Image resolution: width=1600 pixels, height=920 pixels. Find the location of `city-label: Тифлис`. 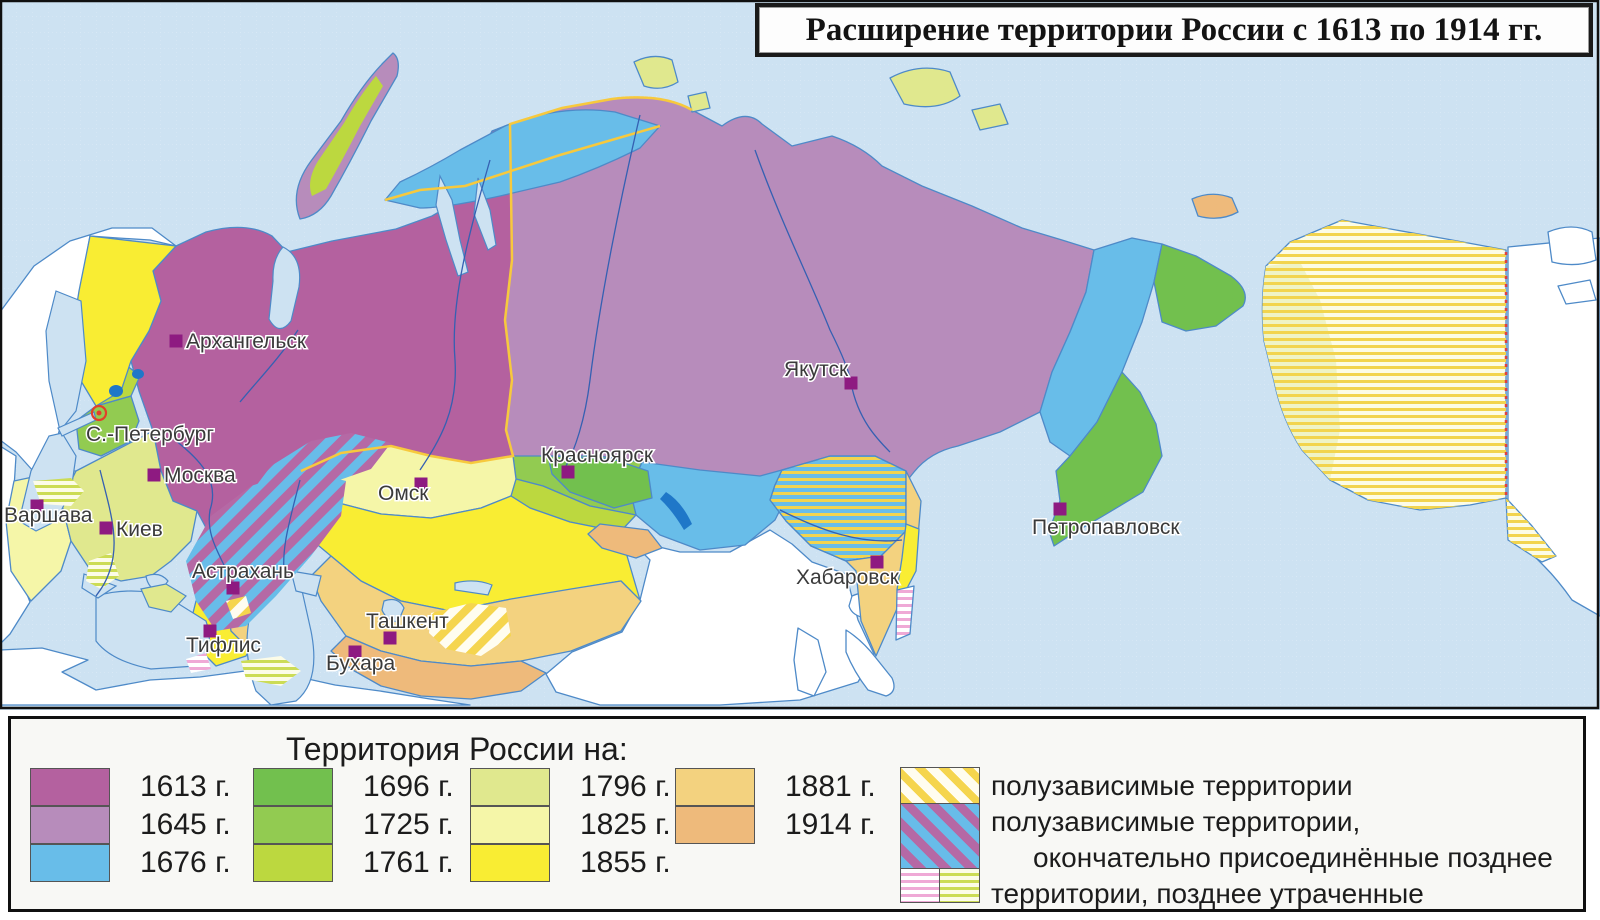

city-label: Тифлис is located at coordinates (223, 645).